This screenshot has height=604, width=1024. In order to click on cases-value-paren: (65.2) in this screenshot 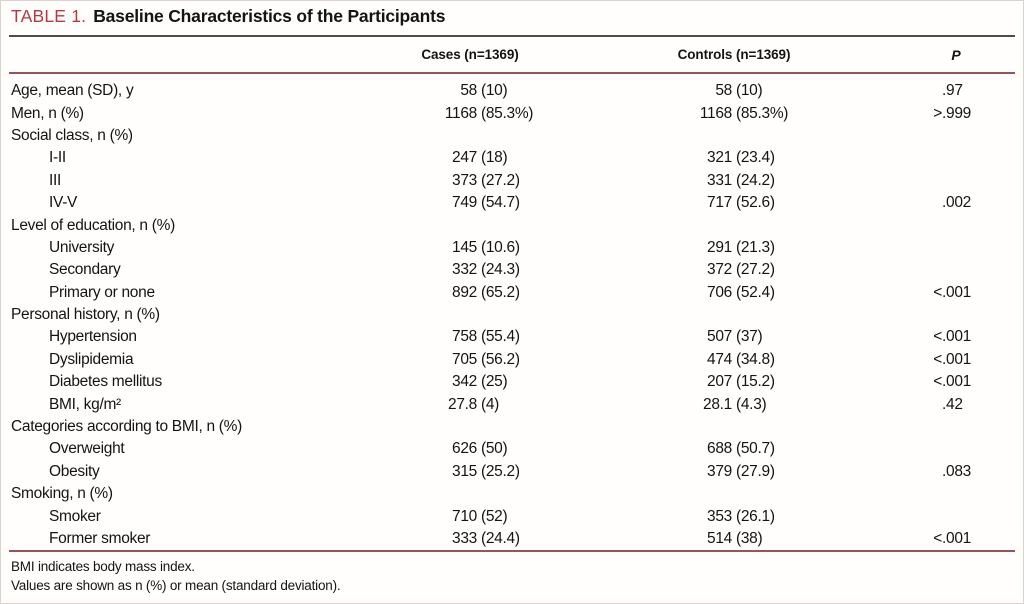, I will do `click(500, 292)`.